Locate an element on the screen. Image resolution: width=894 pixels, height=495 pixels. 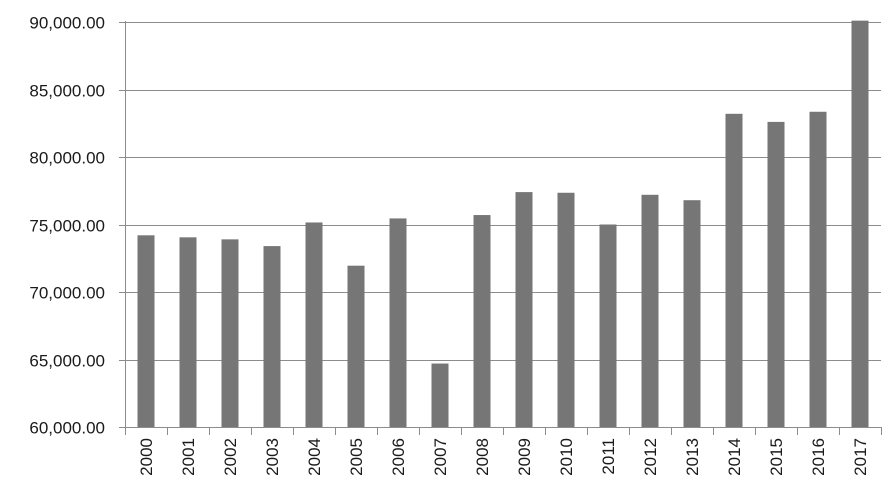
bar-2011 is located at coordinates (608, 325).